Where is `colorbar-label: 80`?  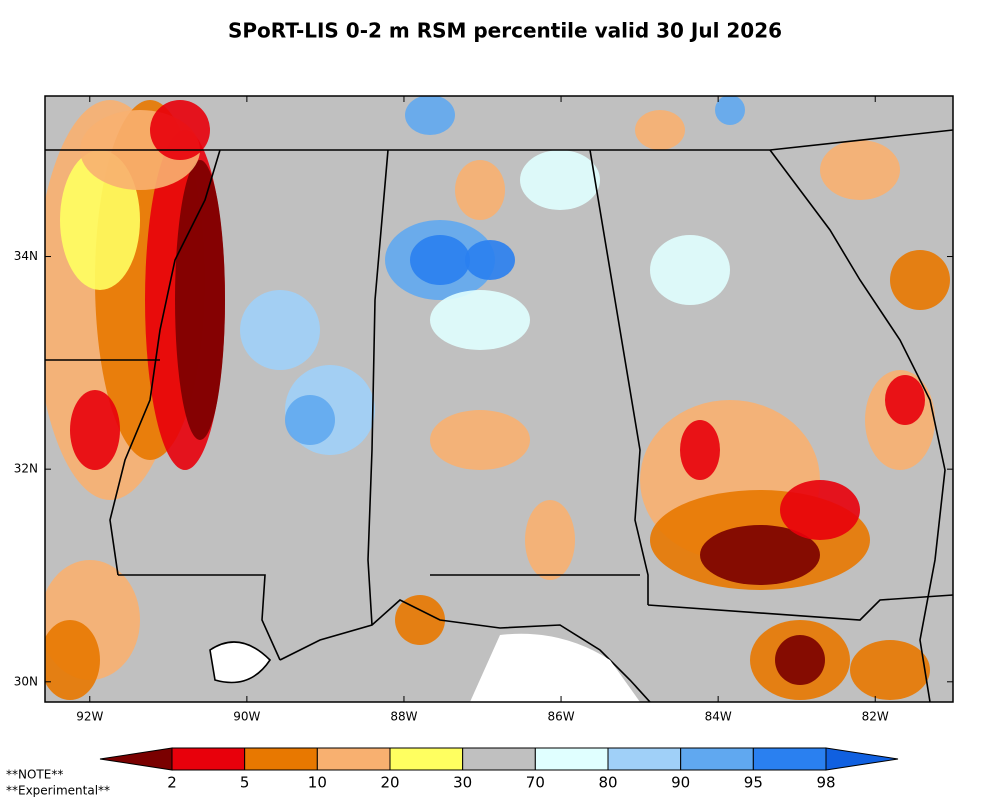 colorbar-label: 80 is located at coordinates (607, 783).